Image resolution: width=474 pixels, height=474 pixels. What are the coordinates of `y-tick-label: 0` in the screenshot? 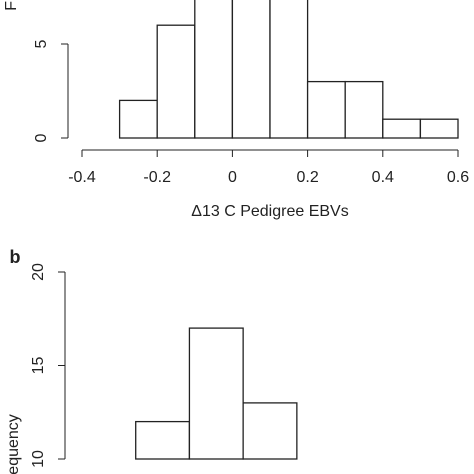 It's located at (41, 137).